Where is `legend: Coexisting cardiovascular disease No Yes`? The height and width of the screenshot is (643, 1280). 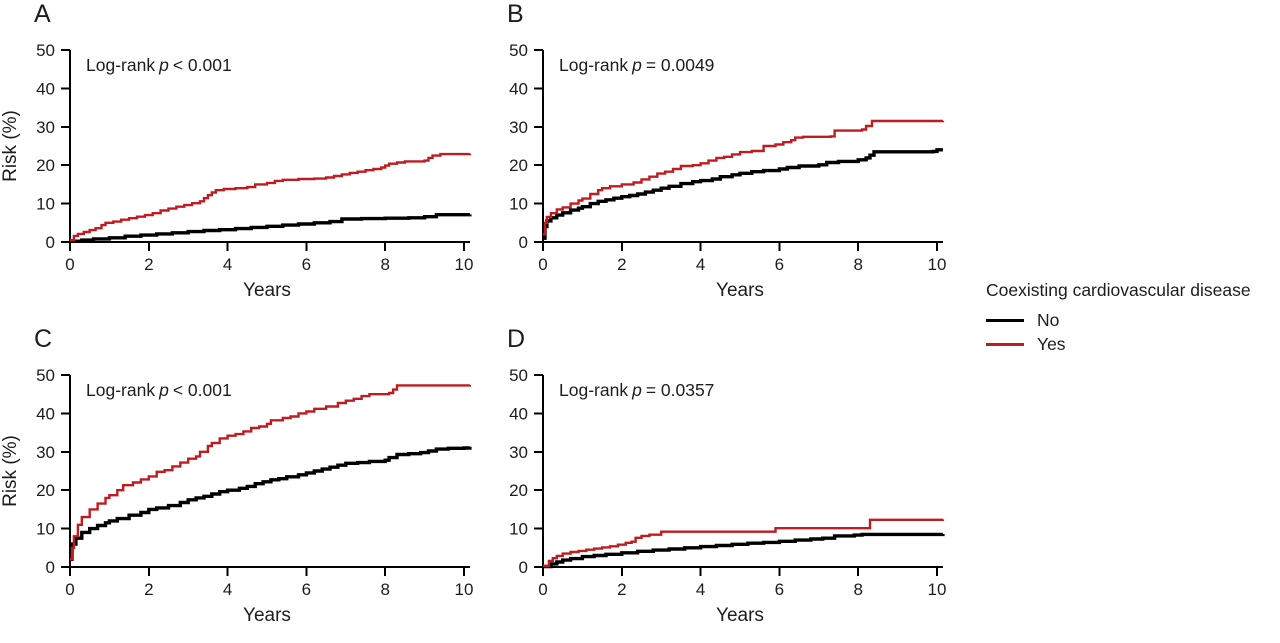
legend: Coexisting cardiovascular disease No Yes is located at coordinates (1133, 318).